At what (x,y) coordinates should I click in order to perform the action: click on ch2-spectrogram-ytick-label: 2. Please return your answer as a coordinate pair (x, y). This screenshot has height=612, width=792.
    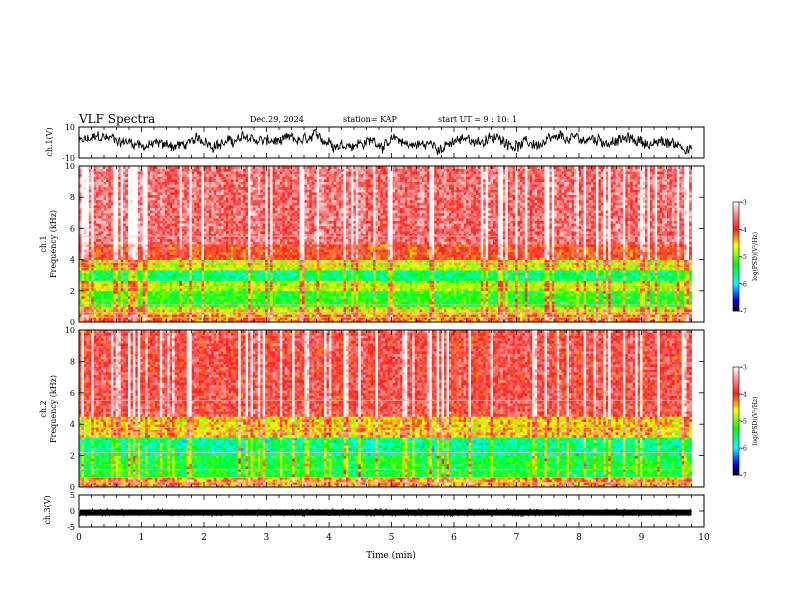
    Looking at the image, I should click on (72, 456).